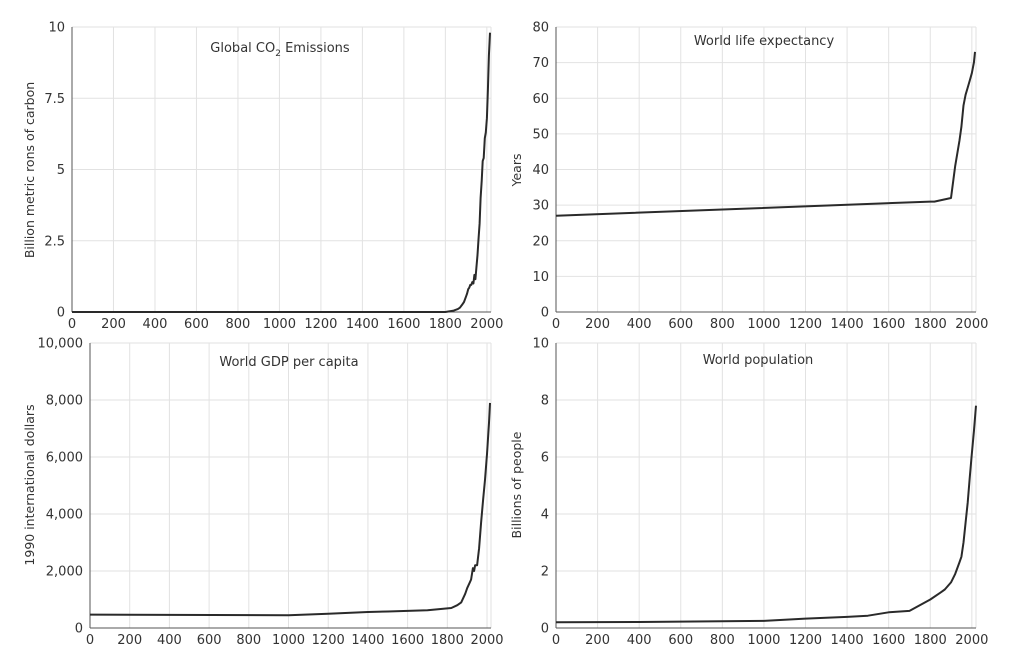  I want to click on y-tick-label: 8, so click(545, 401).